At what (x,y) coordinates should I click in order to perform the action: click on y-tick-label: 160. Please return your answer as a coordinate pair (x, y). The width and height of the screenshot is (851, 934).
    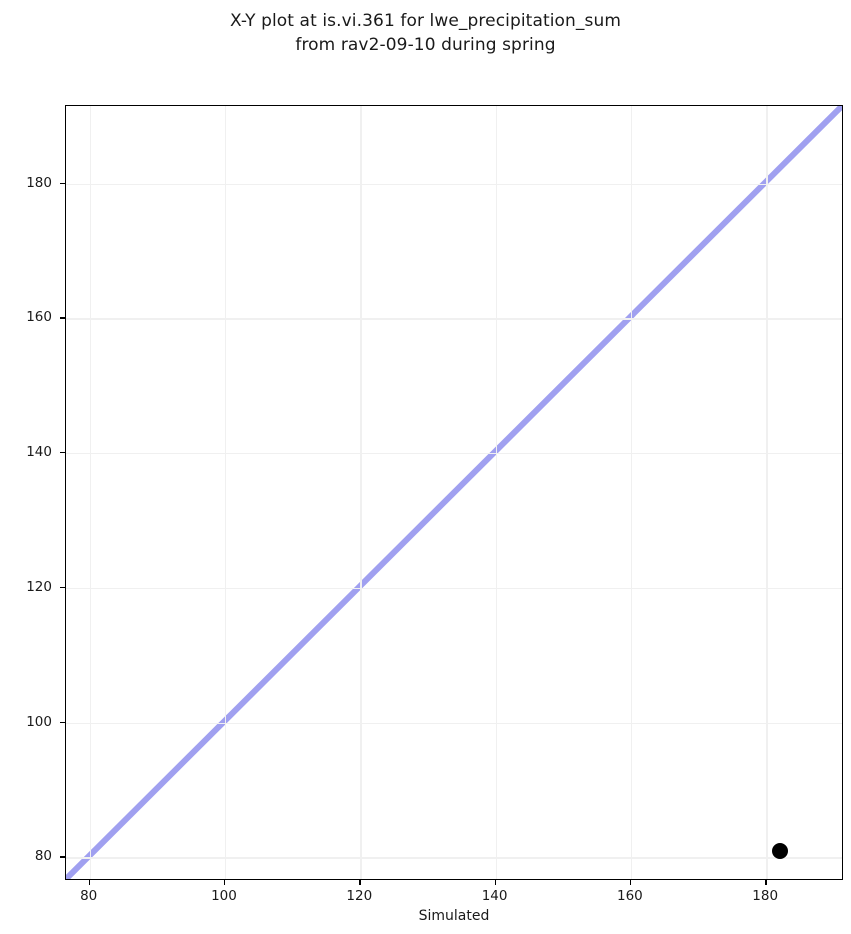
    Looking at the image, I should click on (39, 317).